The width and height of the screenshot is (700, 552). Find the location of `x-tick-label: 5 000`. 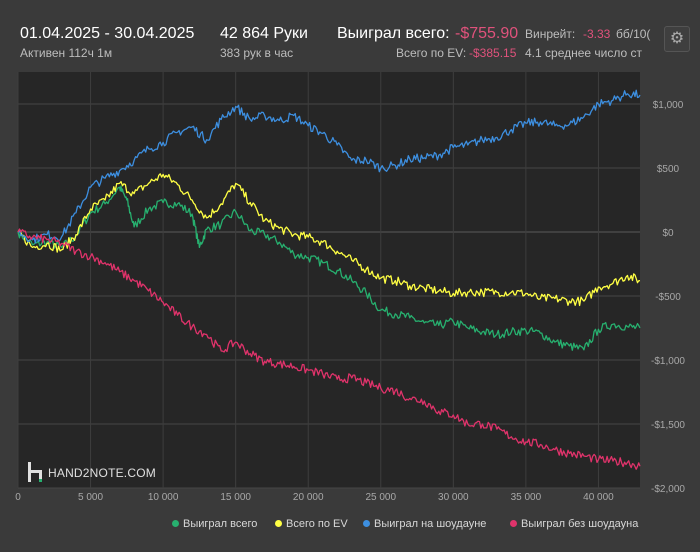

x-tick-label: 5 000 is located at coordinates (90, 497).